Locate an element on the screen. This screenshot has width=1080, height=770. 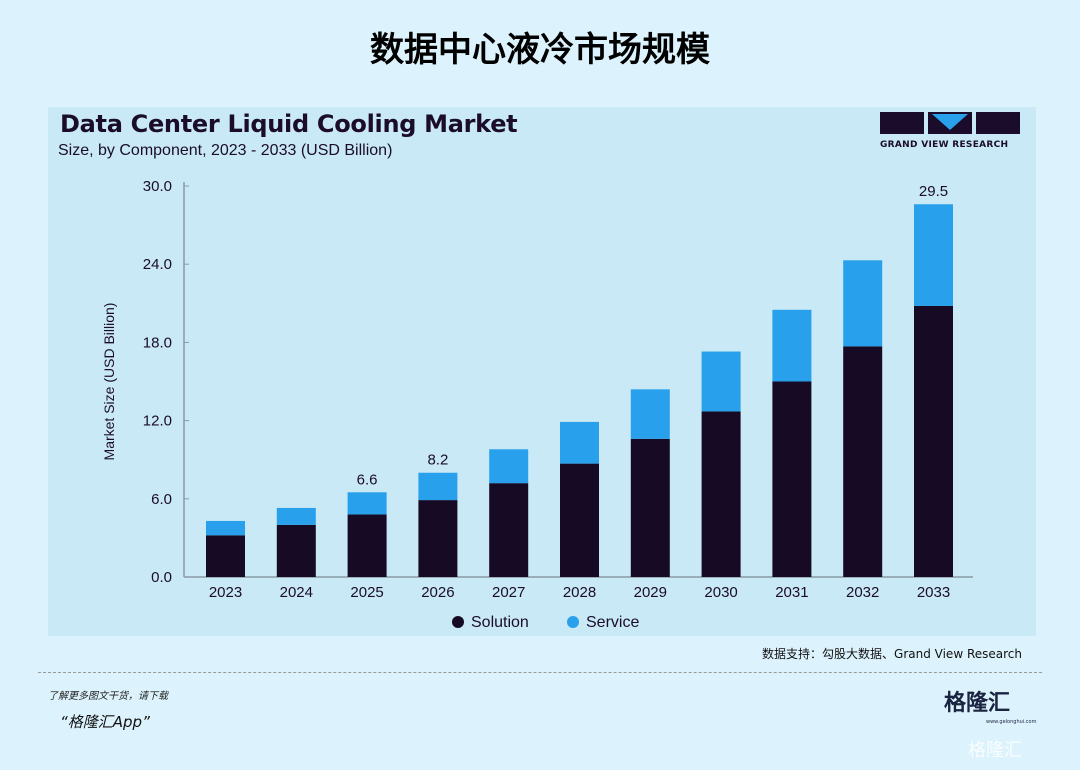
y-tick-label: 12.0 is located at coordinates (157, 421).